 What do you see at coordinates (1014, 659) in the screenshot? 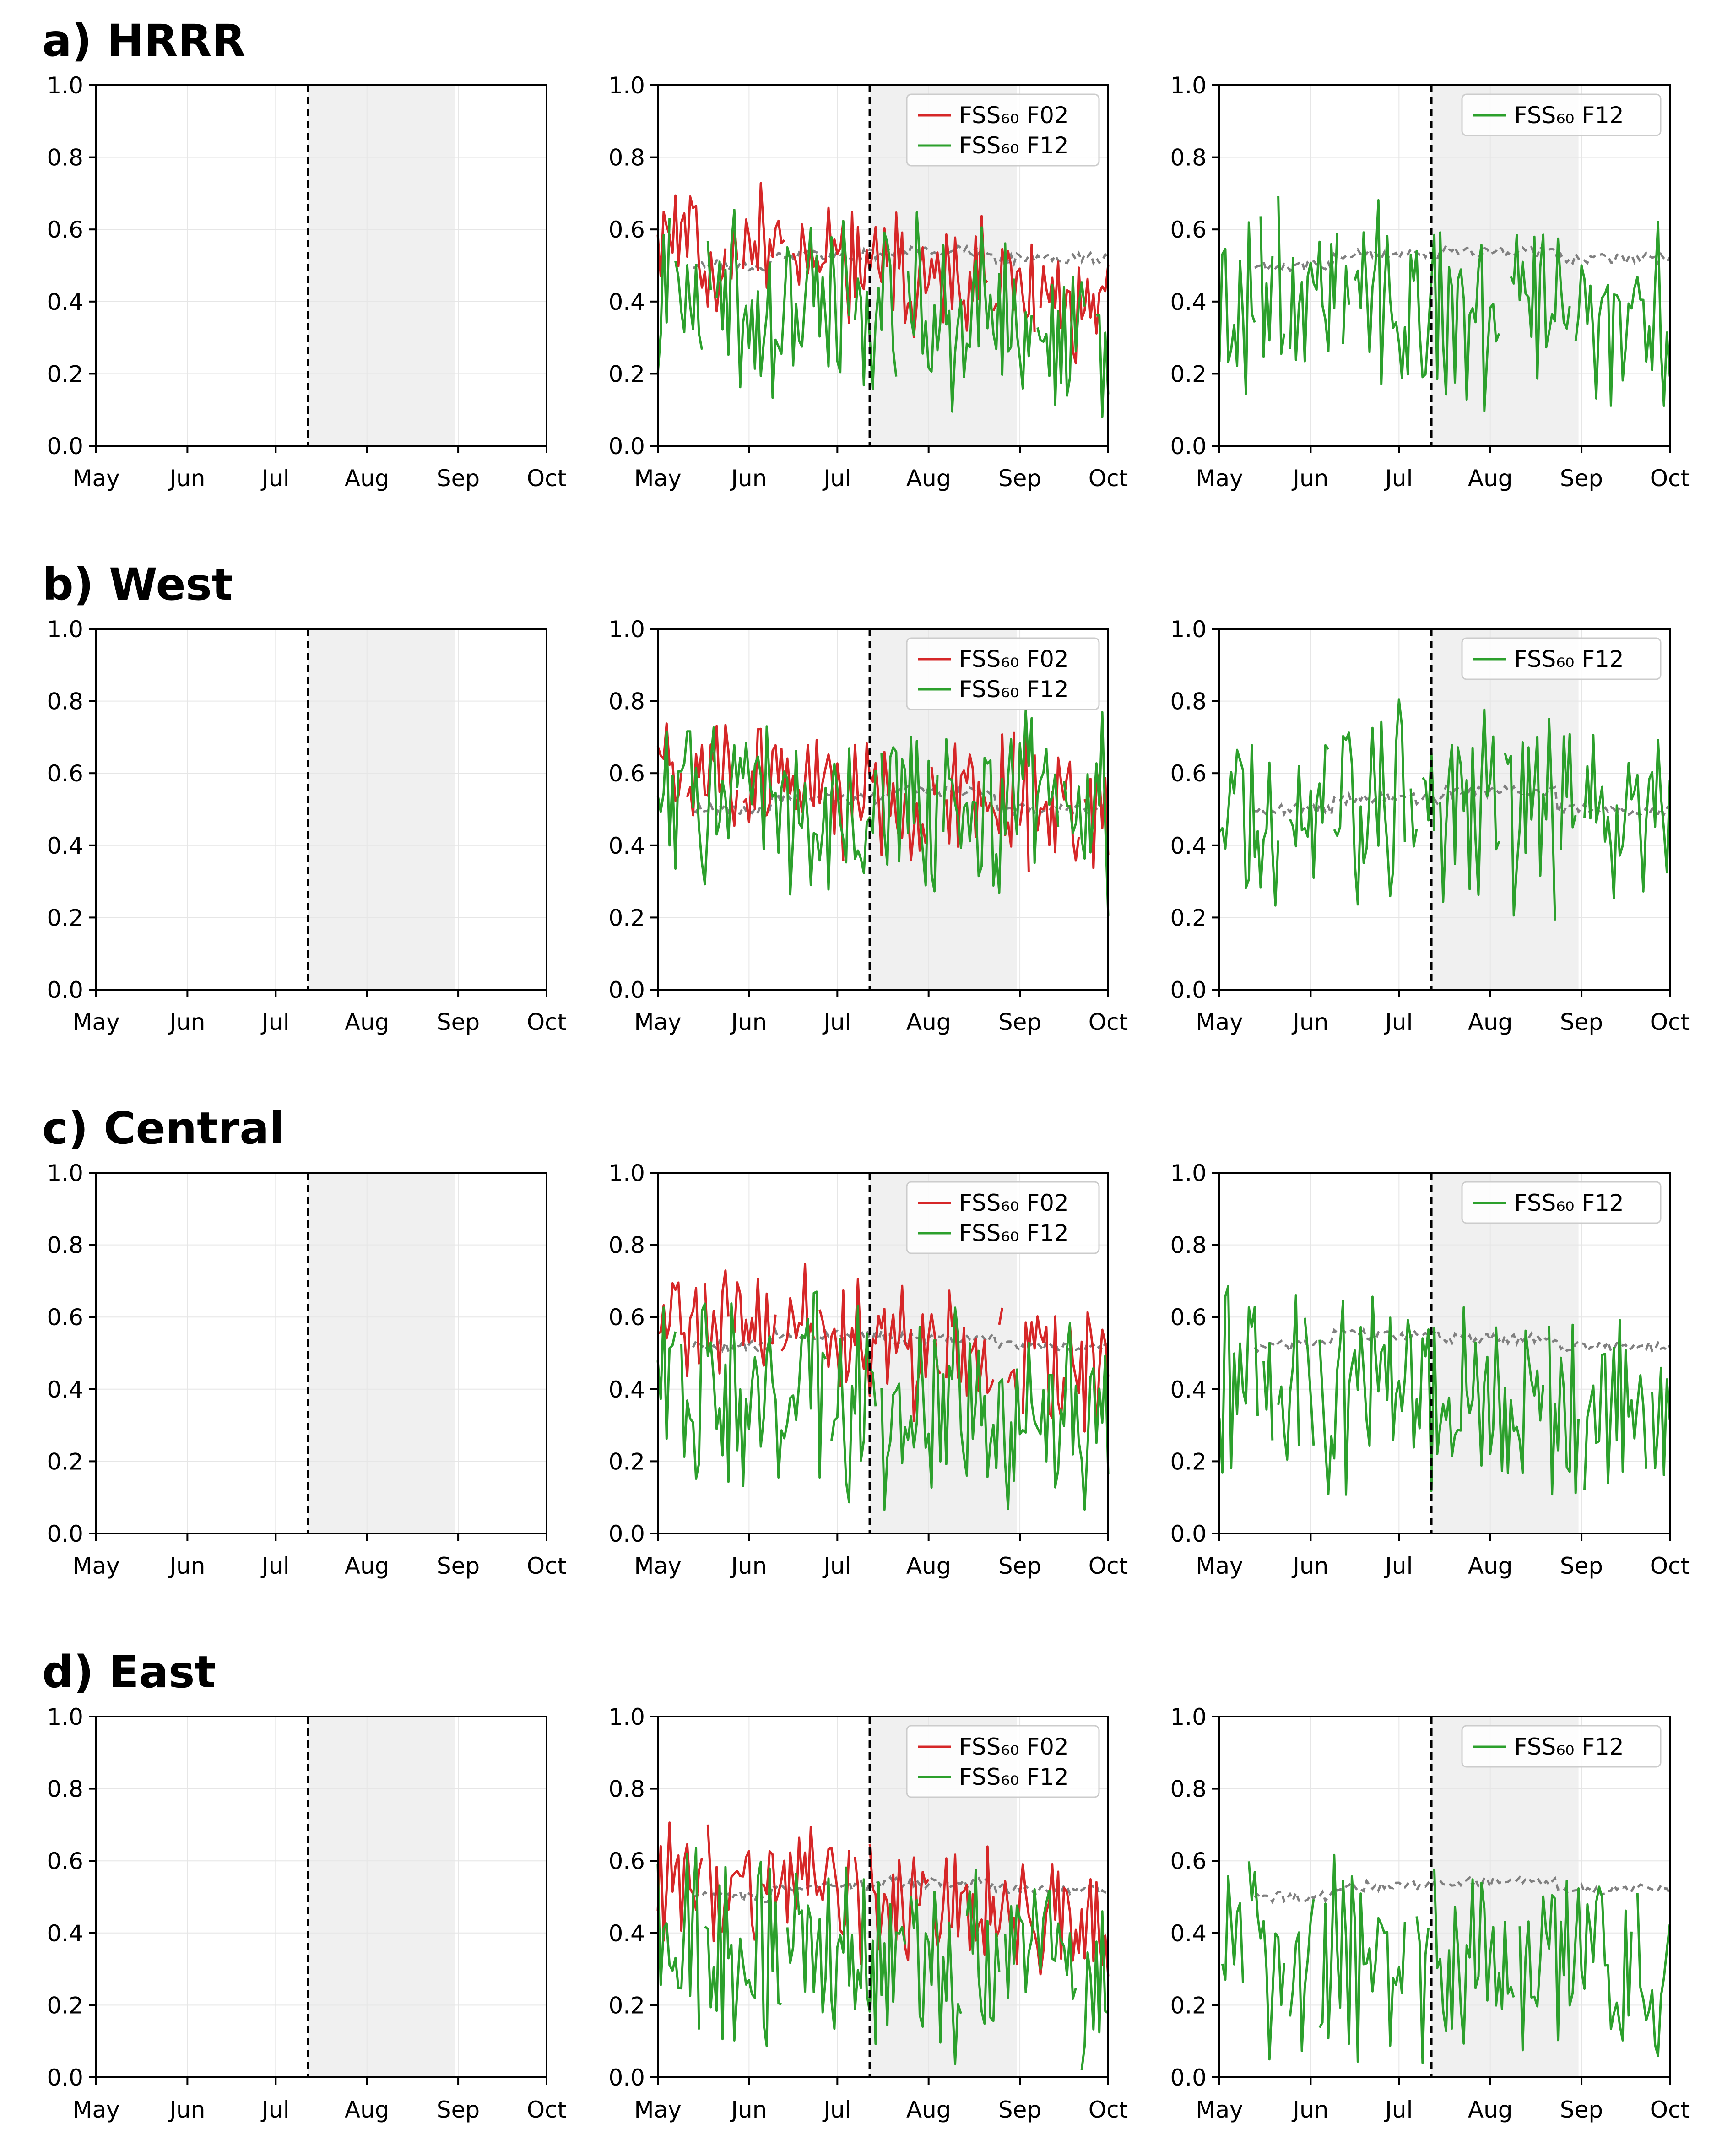
I see `legend-label: FSS₆₀ F02` at bounding box center [1014, 659].